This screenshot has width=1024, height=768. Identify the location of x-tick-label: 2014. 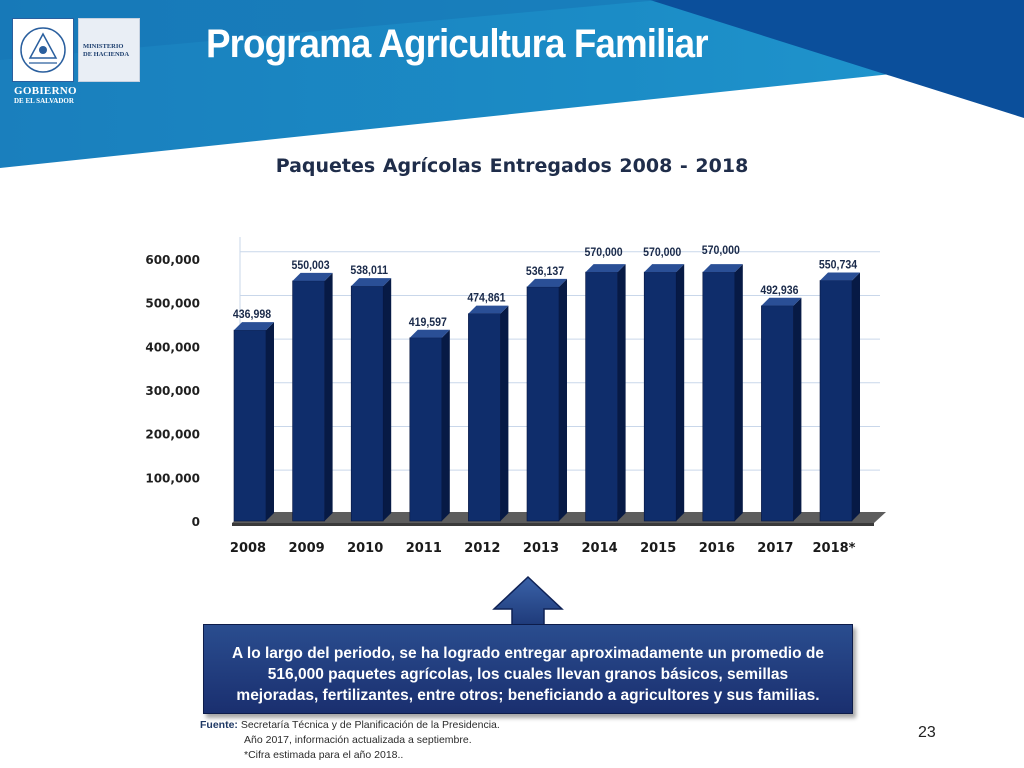
(600, 548).